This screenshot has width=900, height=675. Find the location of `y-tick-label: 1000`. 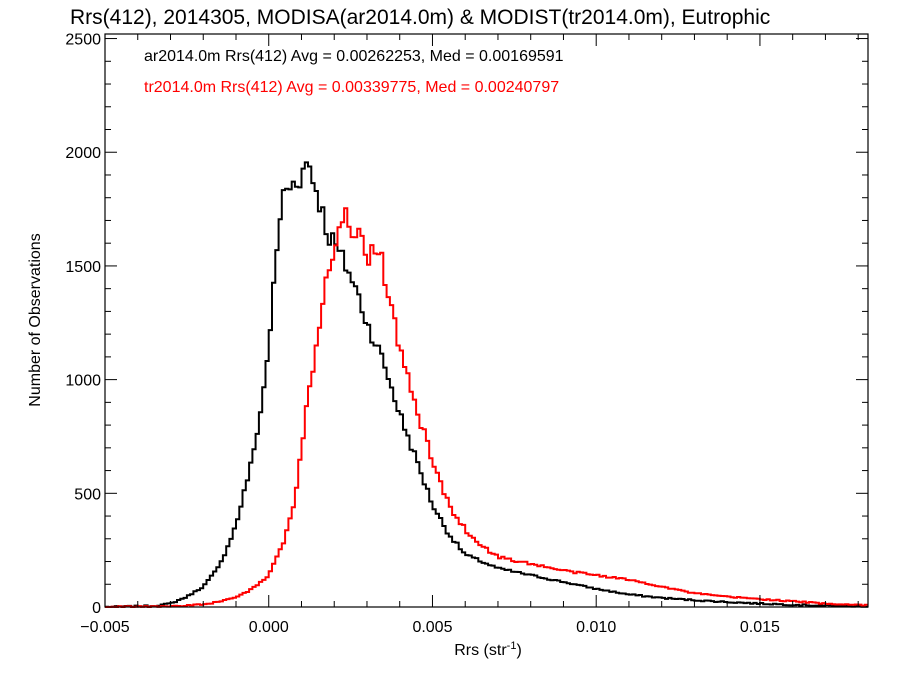

y-tick-label: 1000 is located at coordinates (83, 381).